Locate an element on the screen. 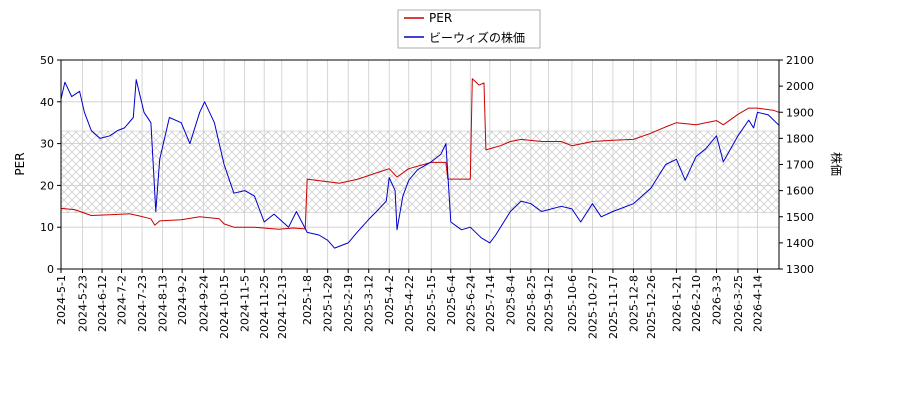 Image resolution: width=900 pixels, height=400 pixels. x-tick-label: 2026-3-3 is located at coordinates (716, 300).